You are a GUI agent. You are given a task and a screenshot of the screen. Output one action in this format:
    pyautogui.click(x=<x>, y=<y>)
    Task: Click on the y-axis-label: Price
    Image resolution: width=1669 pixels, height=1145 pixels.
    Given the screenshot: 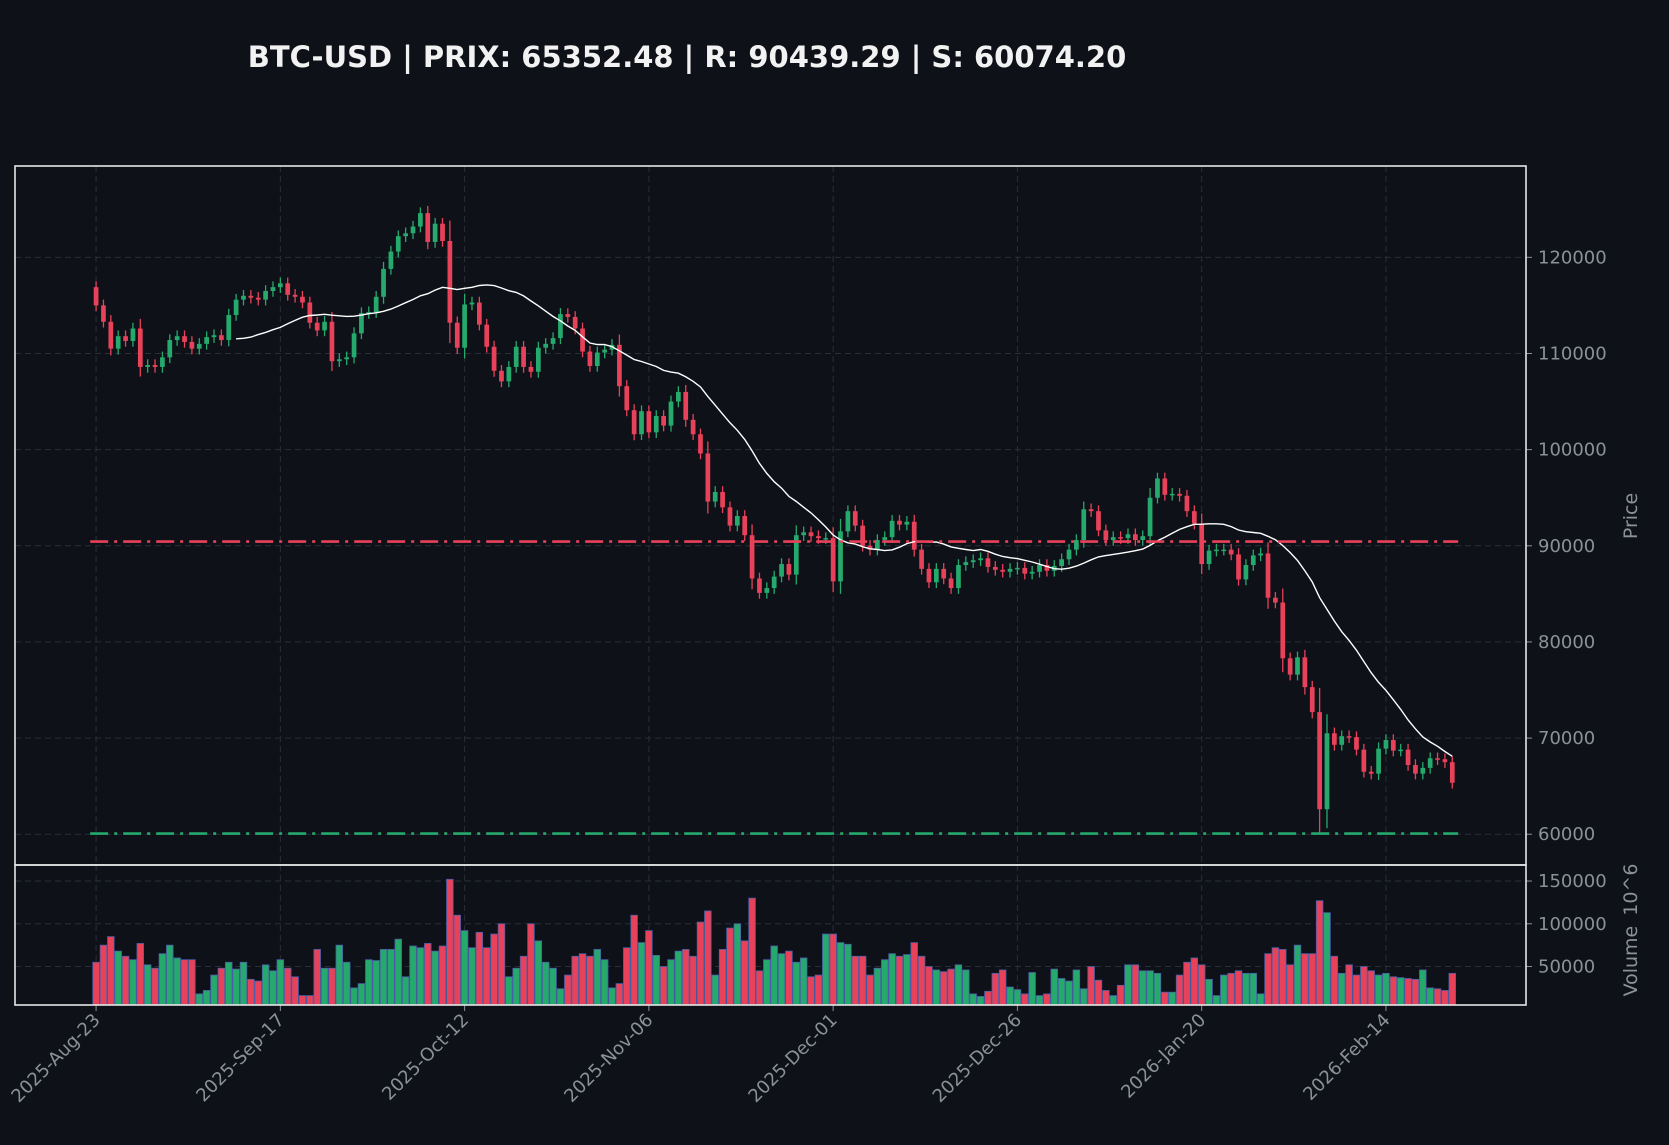 What is the action you would take?
    pyautogui.click(x=1631, y=516)
    